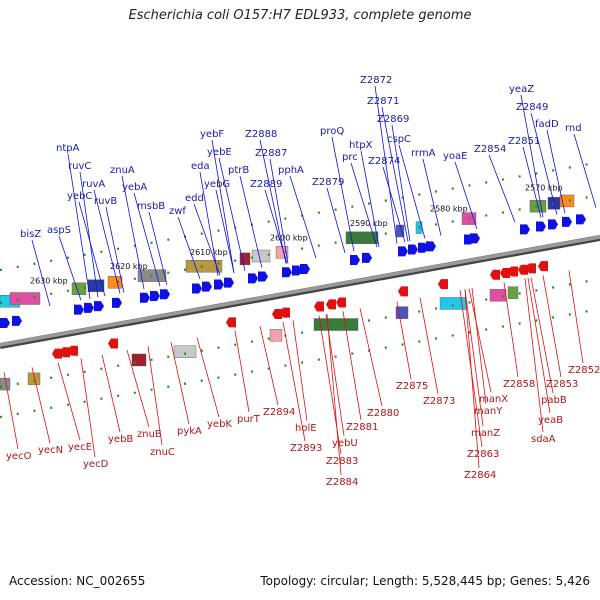  I want to click on ruler-label: 2630 kbp, so click(49, 281).